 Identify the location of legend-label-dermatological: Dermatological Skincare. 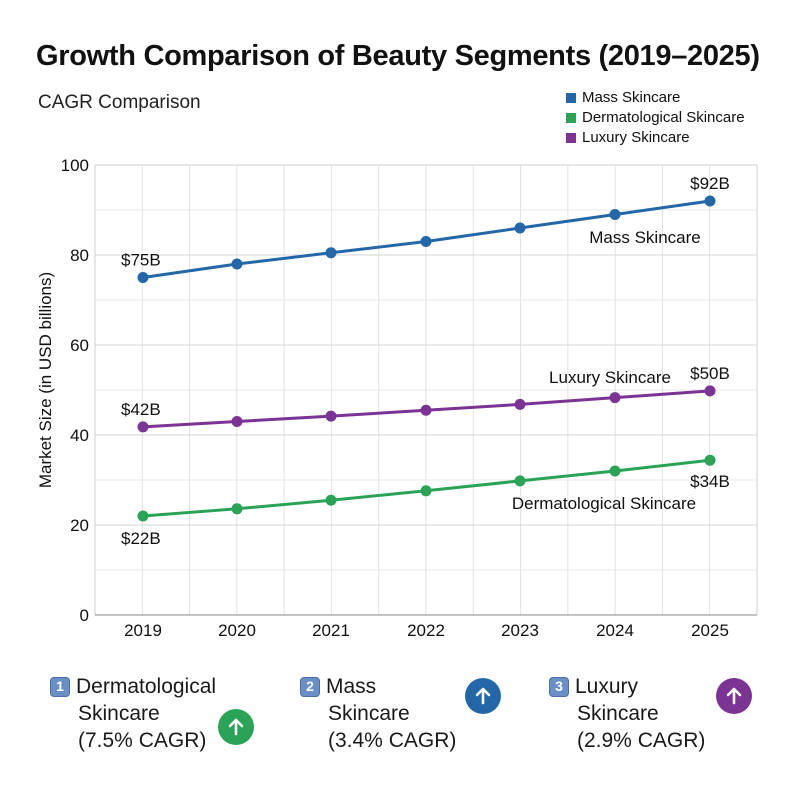
(663, 117).